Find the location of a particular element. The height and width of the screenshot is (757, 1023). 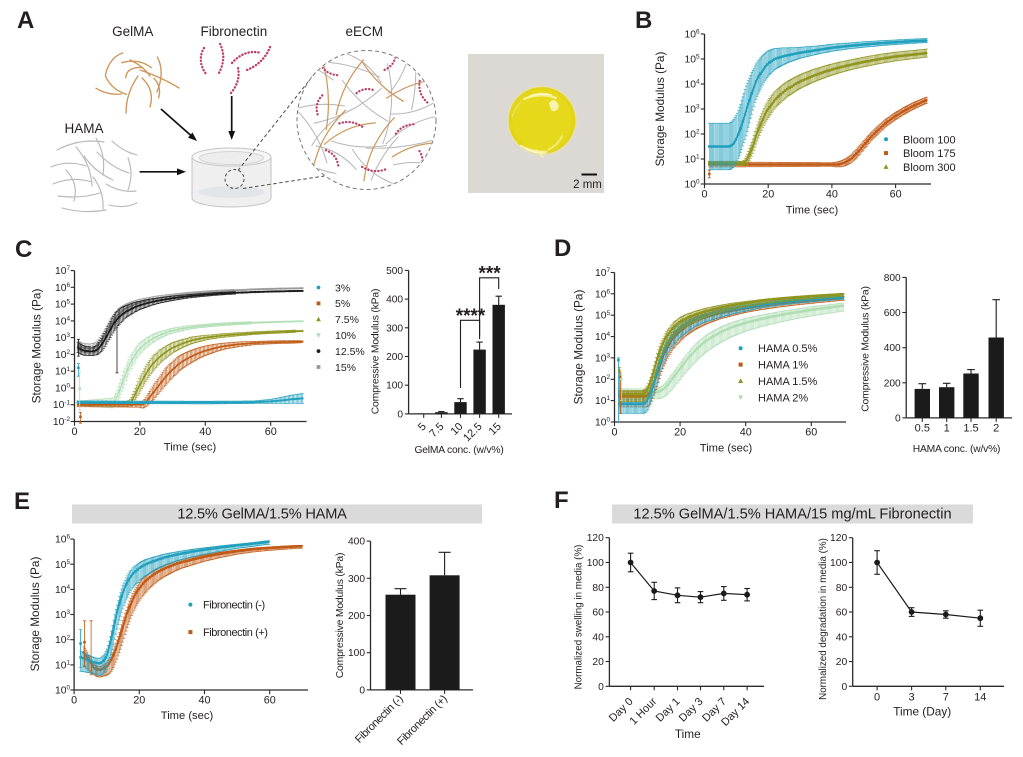

svg-text: HAMA is located at coordinates (83, 128).